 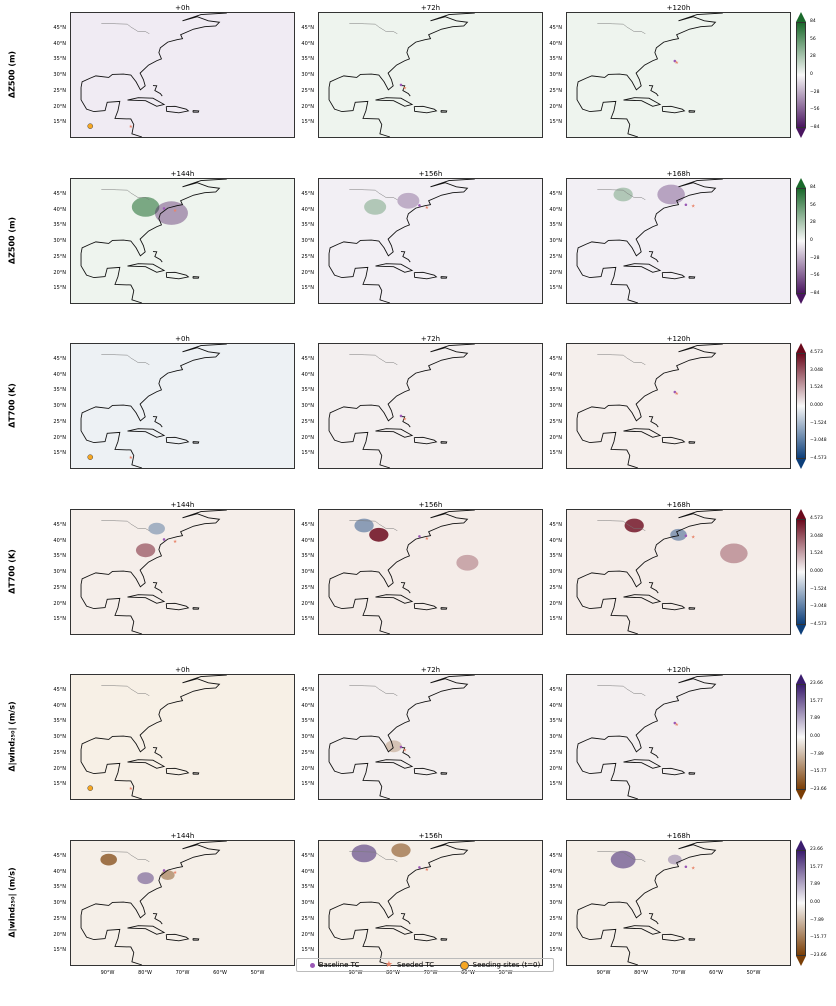 What do you see at coordinates (816, 683) in the screenshot?
I see `colorbar-tick-label: 23.66` at bounding box center [816, 683].